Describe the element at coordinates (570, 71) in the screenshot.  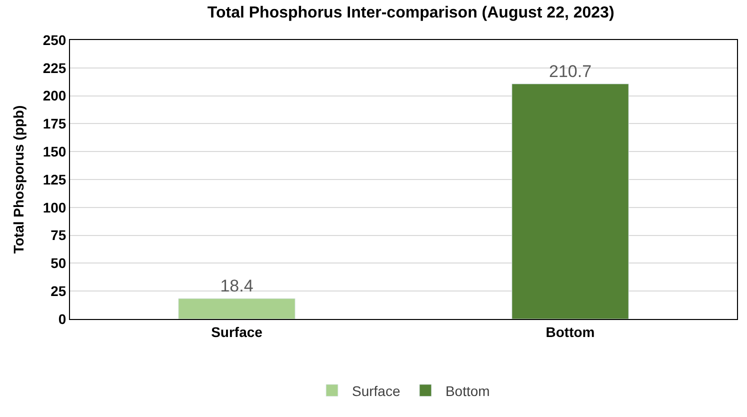
I see `data-label: 210.7` at that location.